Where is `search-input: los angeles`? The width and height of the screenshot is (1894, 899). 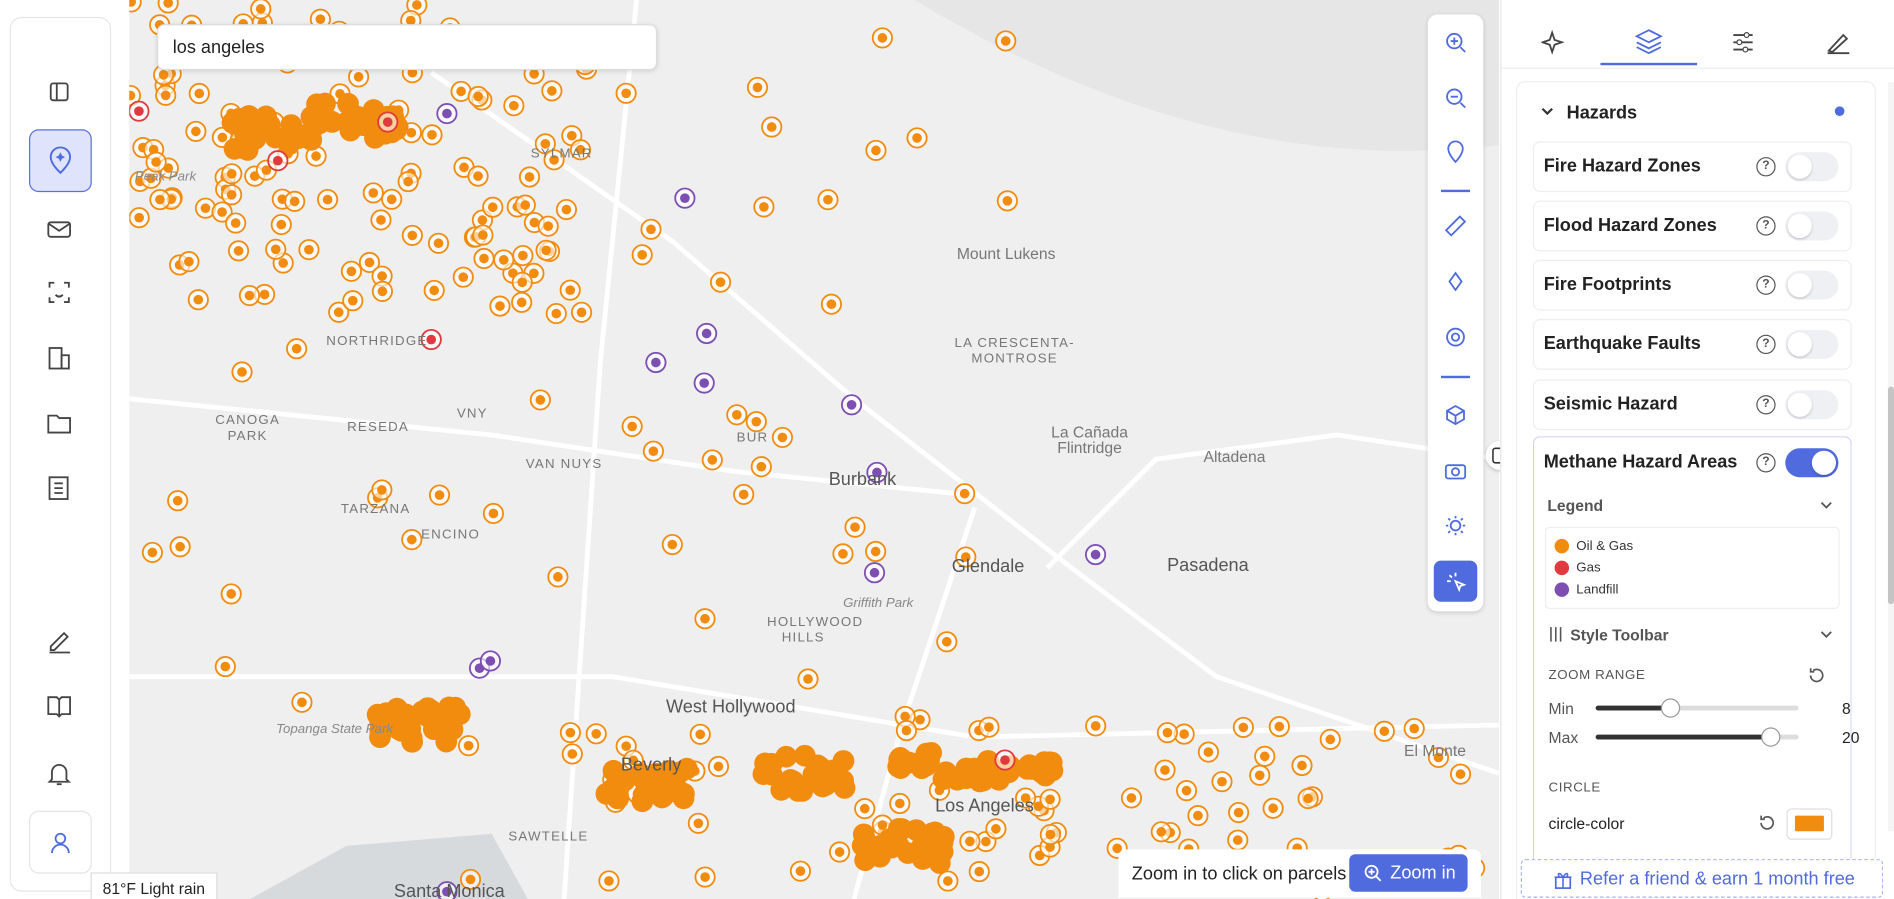
search-input: los angeles is located at coordinates (407, 47).